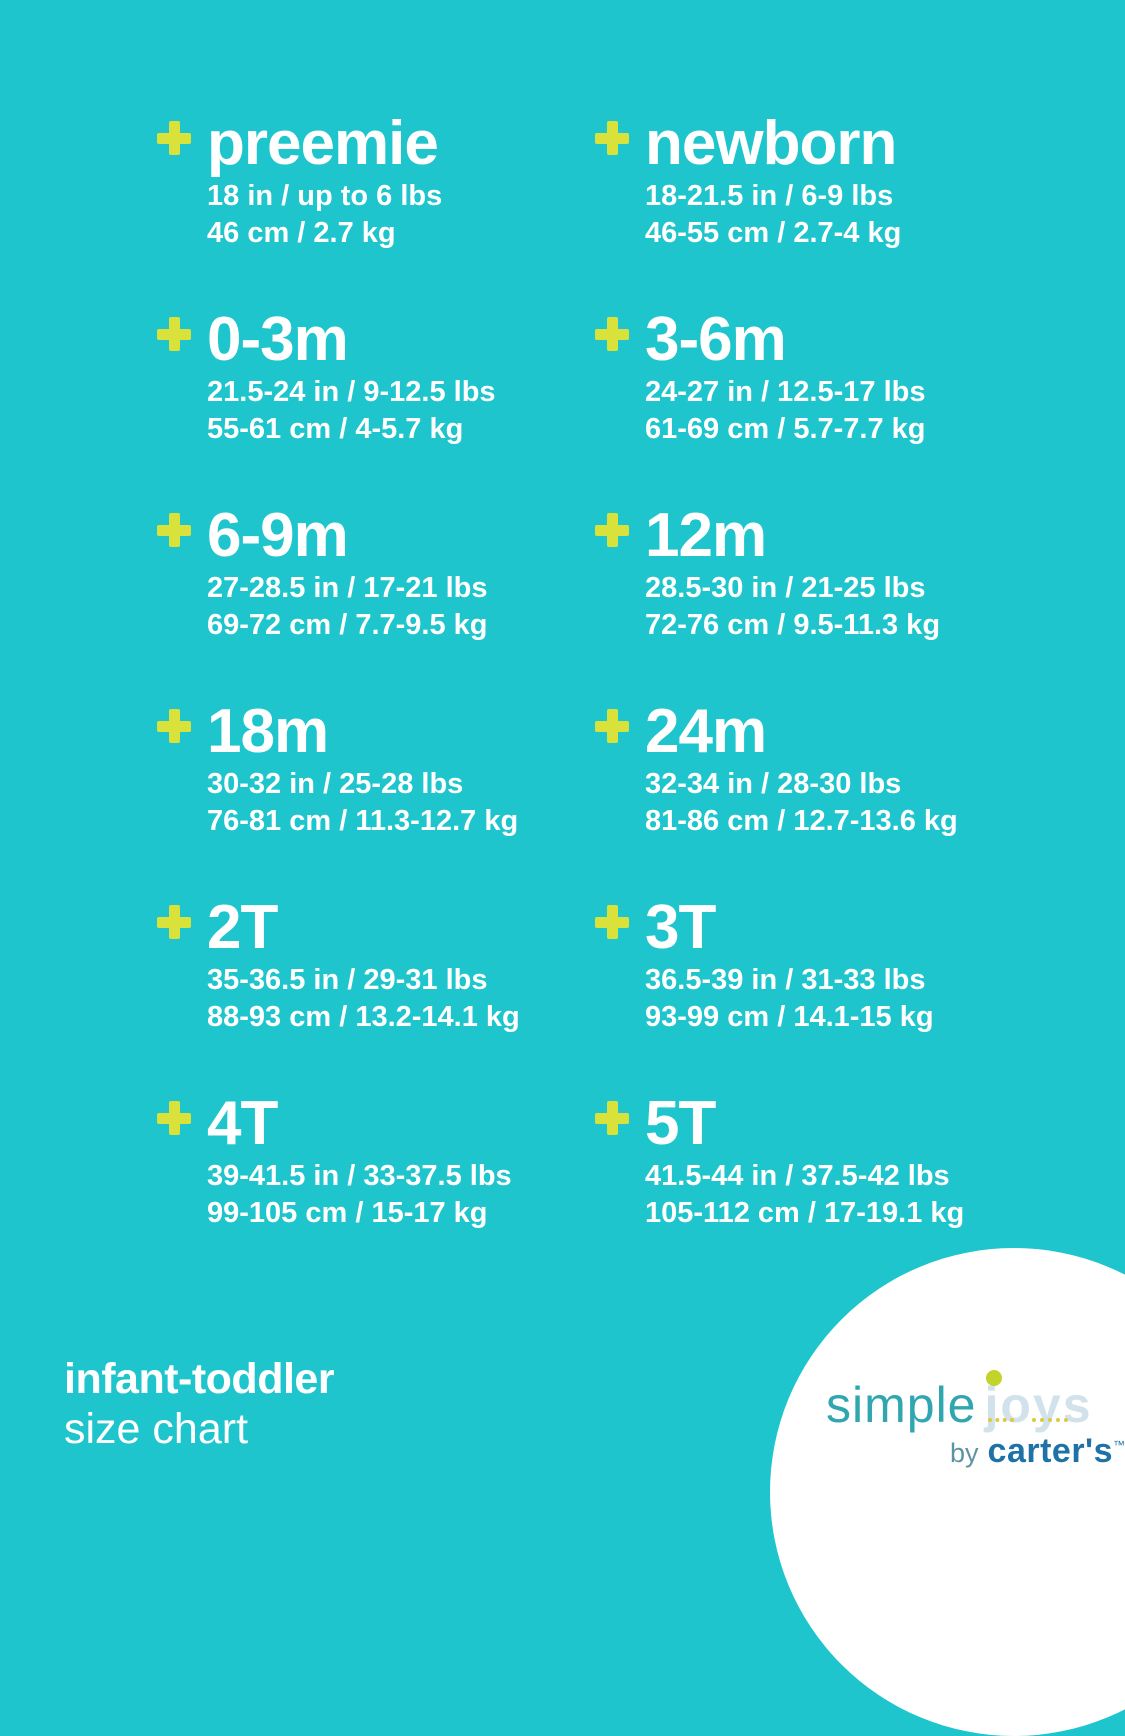  What do you see at coordinates (964, 1453) in the screenshot?
I see `brand-by-text: by` at bounding box center [964, 1453].